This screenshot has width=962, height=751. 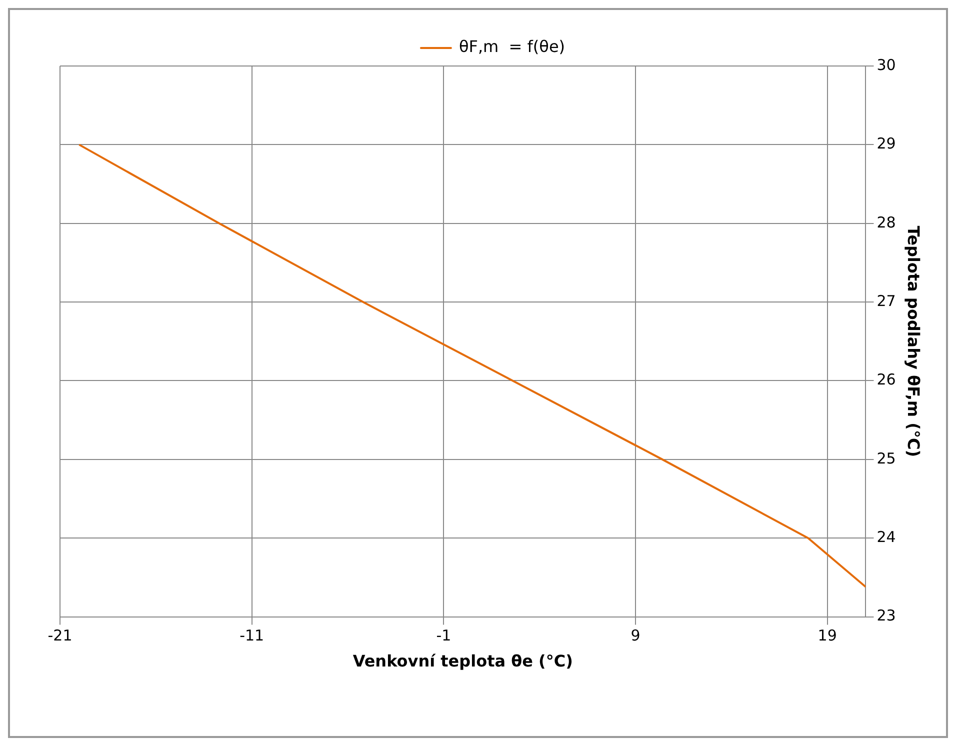 What do you see at coordinates (252, 635) in the screenshot?
I see `x-tick-label: -11` at bounding box center [252, 635].